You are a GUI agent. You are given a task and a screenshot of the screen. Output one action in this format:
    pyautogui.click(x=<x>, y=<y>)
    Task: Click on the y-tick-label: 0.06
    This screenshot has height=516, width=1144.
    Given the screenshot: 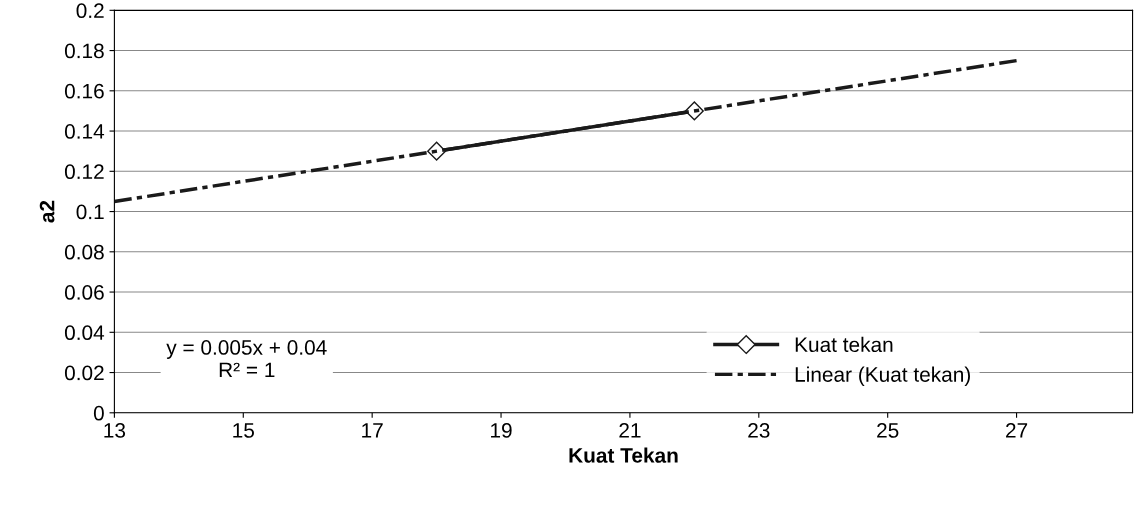 What is the action you would take?
    pyautogui.click(x=84, y=292)
    